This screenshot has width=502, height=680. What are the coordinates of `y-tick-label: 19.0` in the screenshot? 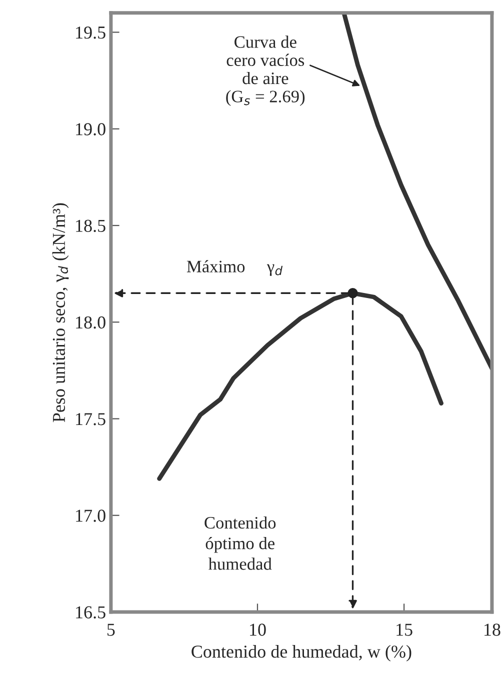 It's located at (91, 129).